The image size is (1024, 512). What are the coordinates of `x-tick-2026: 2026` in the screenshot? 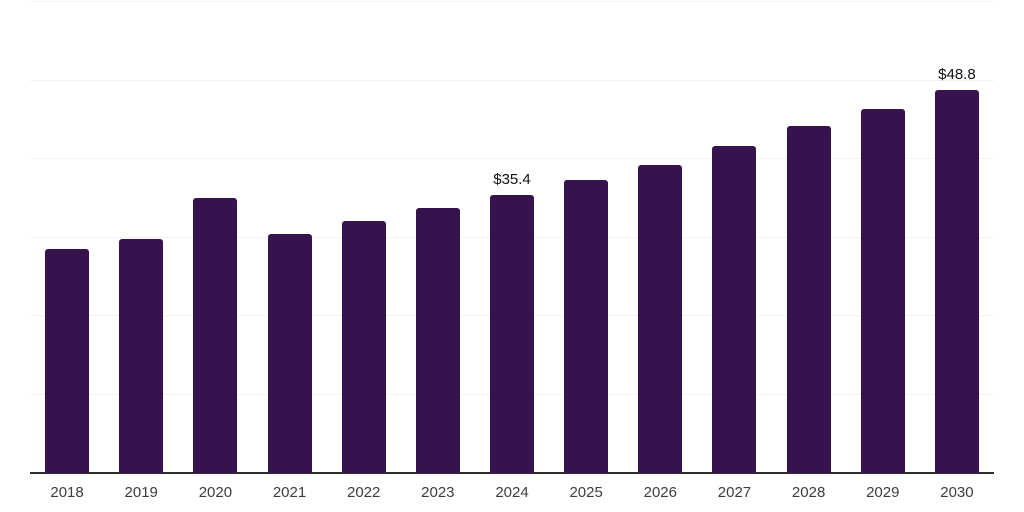 It's located at (660, 492).